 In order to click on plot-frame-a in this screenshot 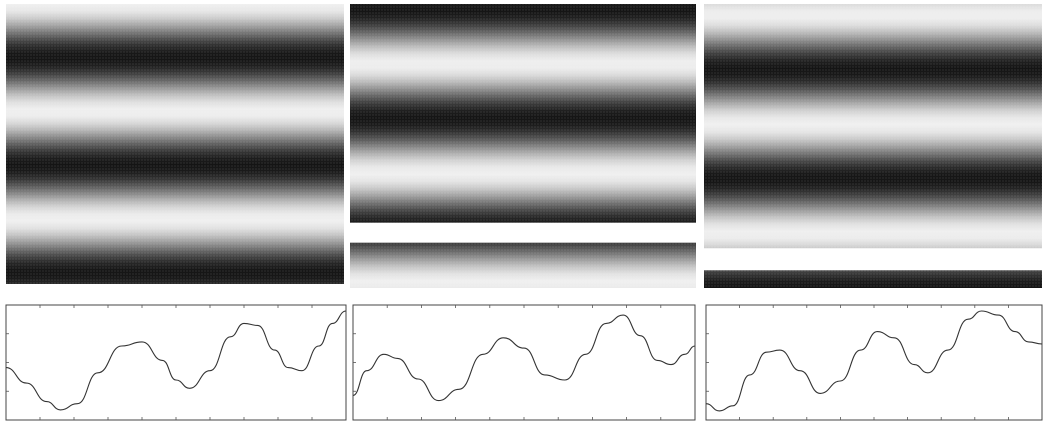, I will do `click(176, 362)`.